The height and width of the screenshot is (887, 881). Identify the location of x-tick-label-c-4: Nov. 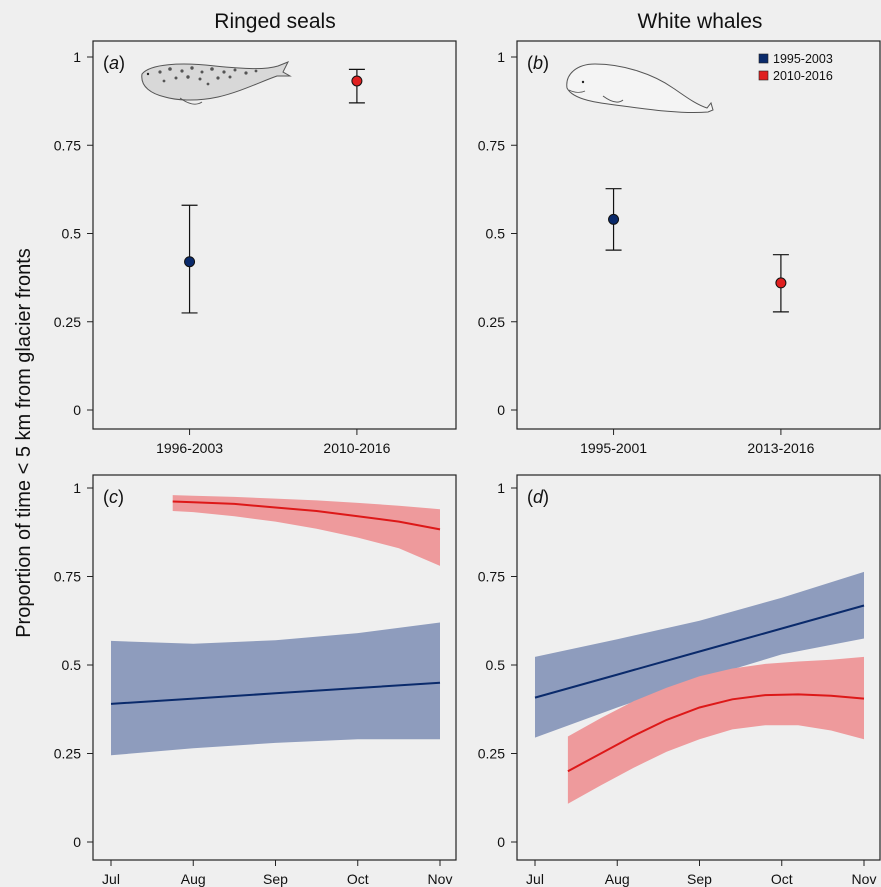
(440, 879).